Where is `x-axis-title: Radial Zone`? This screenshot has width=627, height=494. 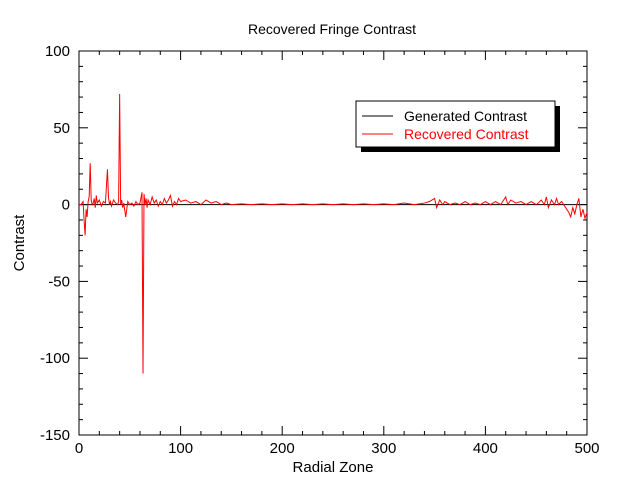
x-axis-title: Radial Zone is located at coordinates (333, 467).